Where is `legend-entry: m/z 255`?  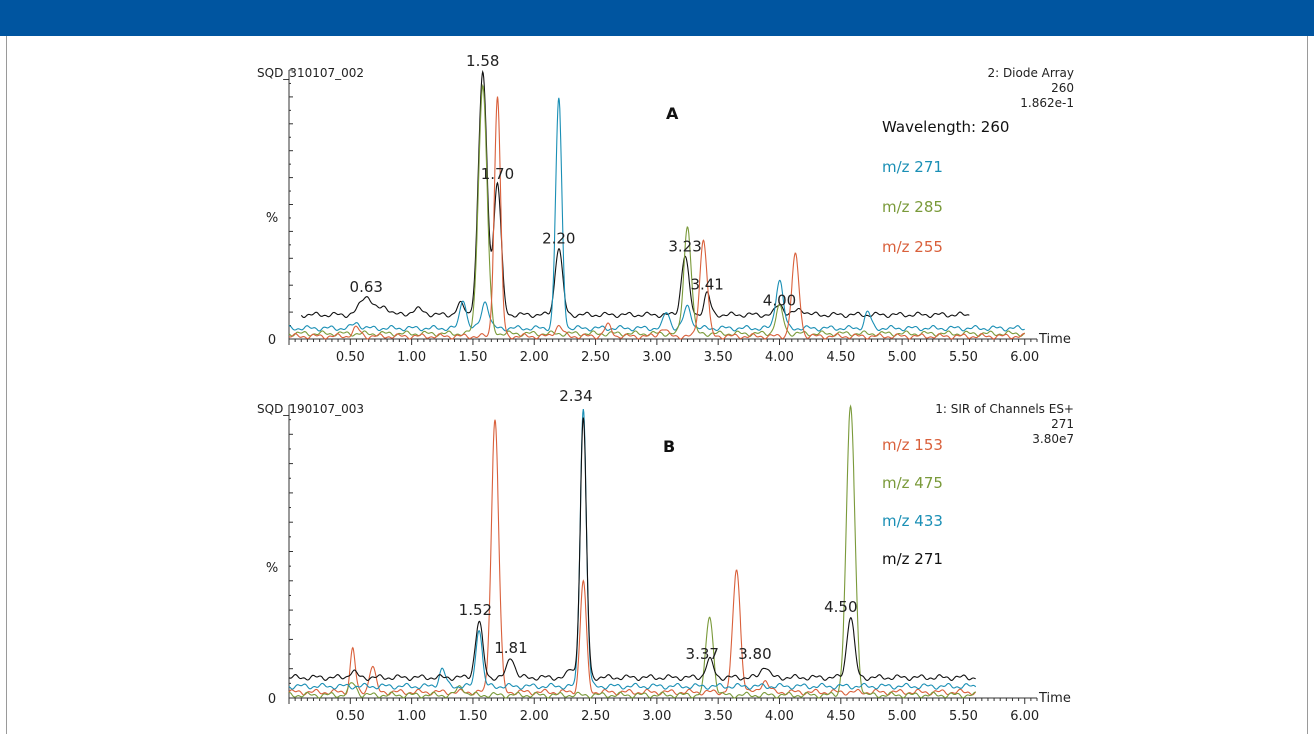
legend-entry: m/z 255 is located at coordinates (912, 247).